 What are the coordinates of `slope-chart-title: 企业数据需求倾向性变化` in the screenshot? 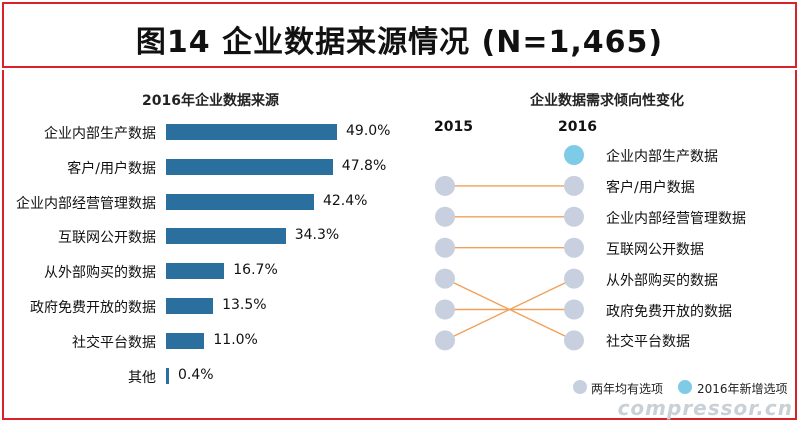 It's located at (607, 101).